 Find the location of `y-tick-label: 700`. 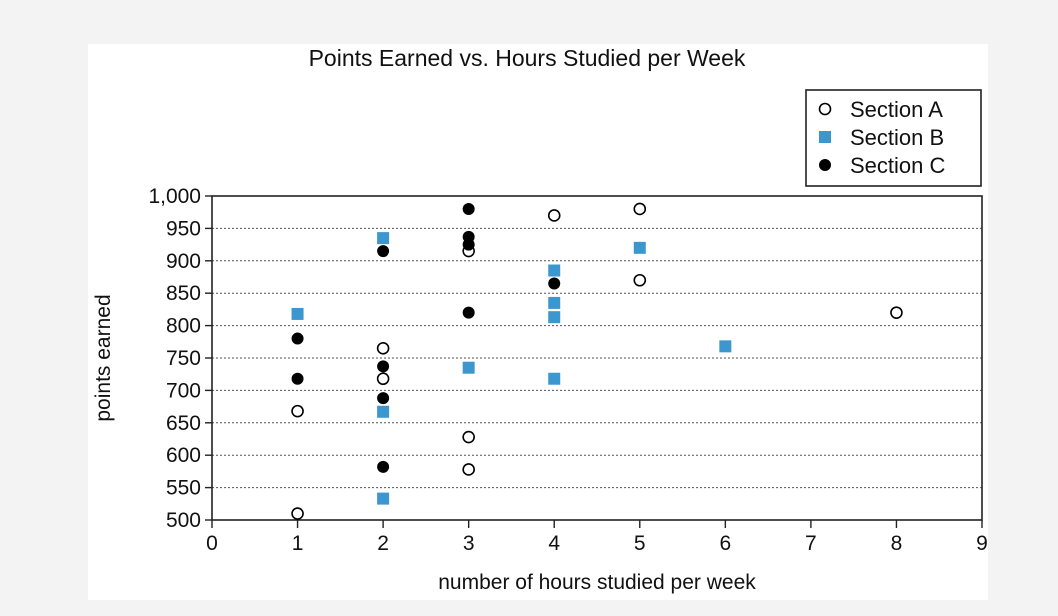

y-tick-label: 700 is located at coordinates (183, 390).